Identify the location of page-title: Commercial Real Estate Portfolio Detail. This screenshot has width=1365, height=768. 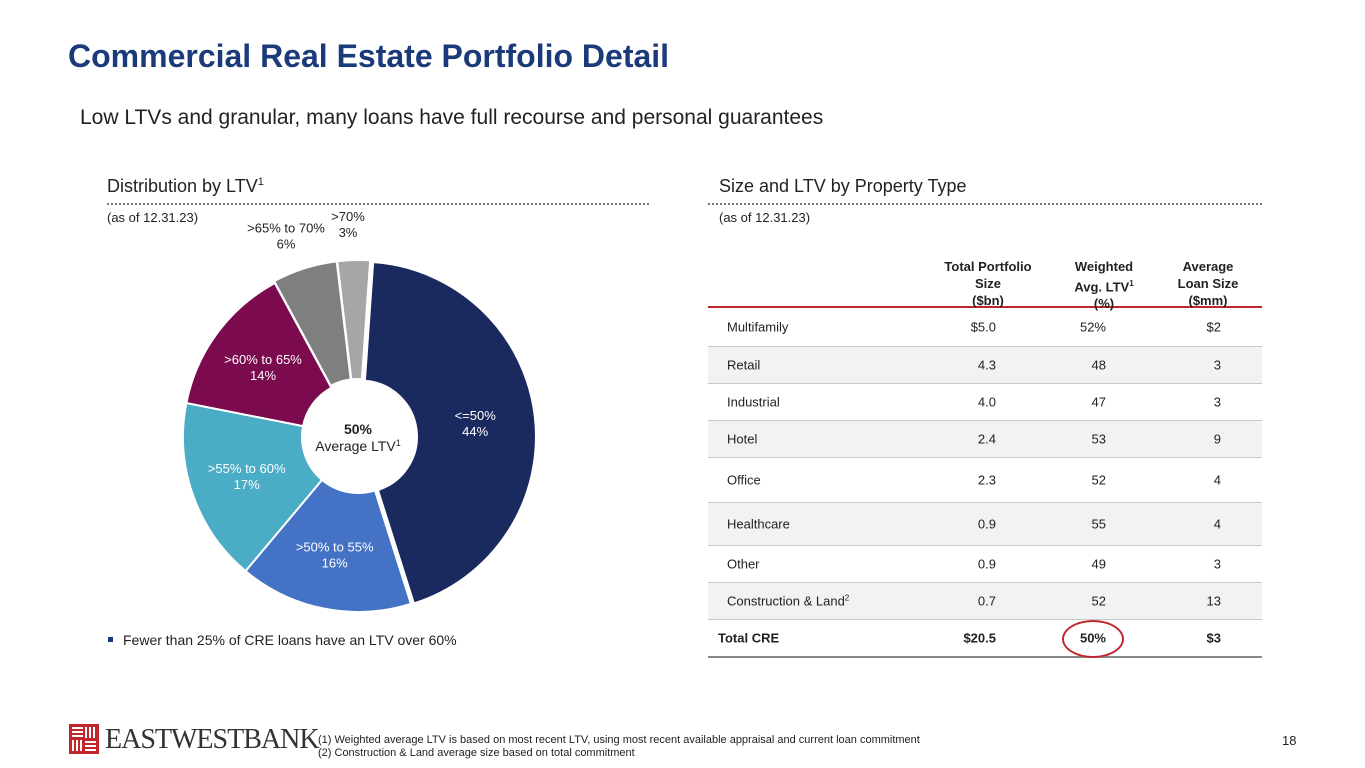
(369, 56).